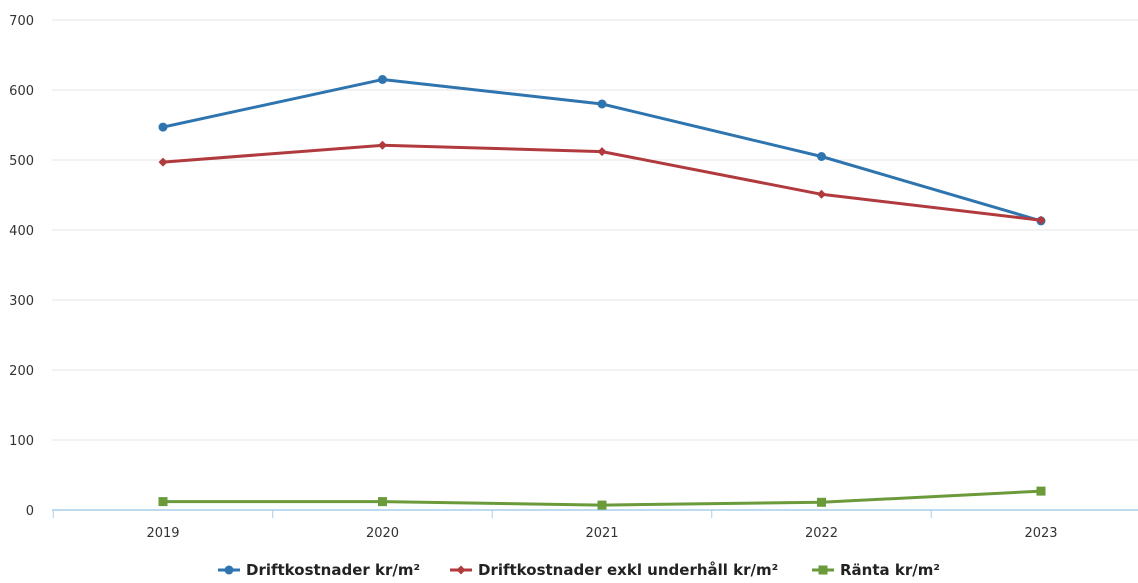  Describe the element at coordinates (382, 533) in the screenshot. I see `x-tick-label-2020: 2020` at that location.